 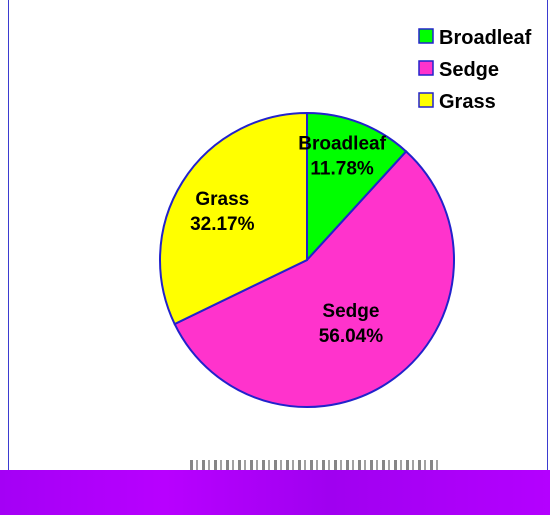 I want to click on slice-value-sedge: 56.04%, so click(x=351, y=336).